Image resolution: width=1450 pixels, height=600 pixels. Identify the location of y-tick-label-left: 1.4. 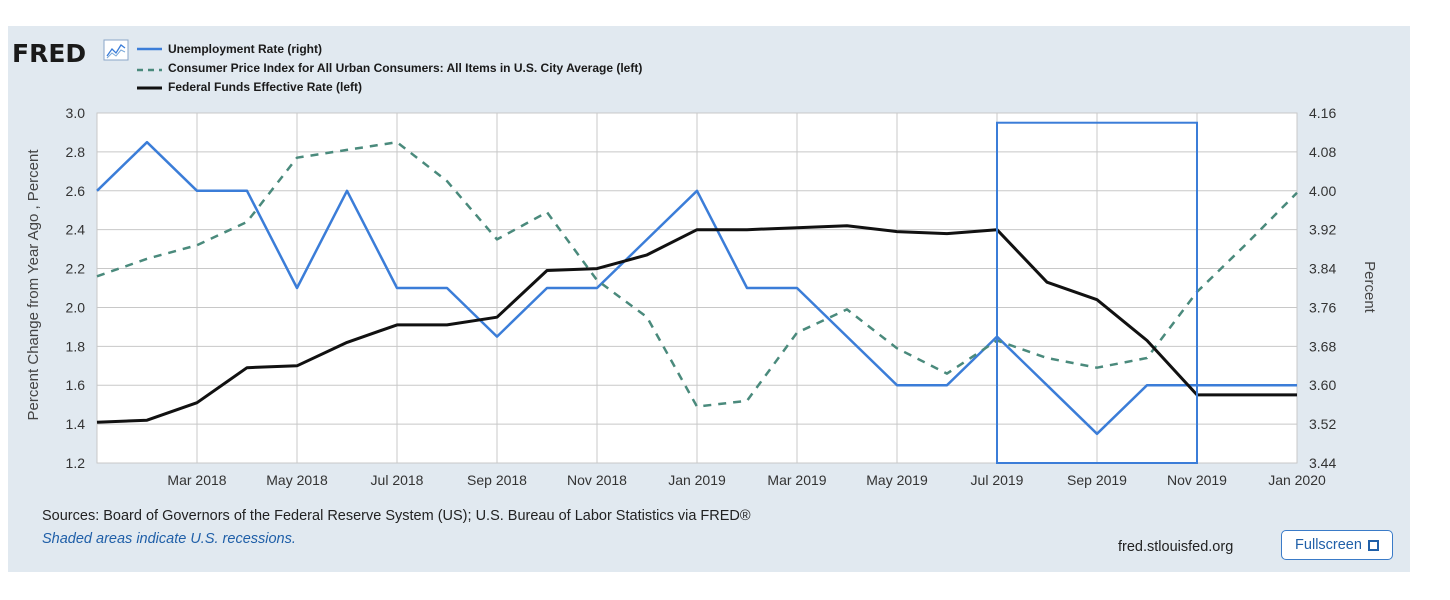
(76, 424).